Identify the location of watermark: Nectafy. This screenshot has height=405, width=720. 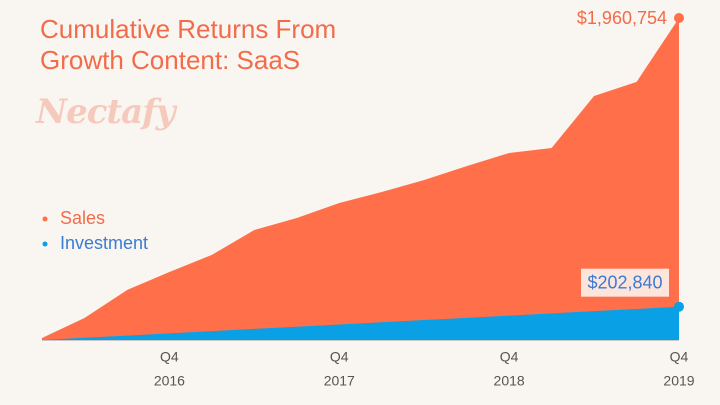
(106, 112).